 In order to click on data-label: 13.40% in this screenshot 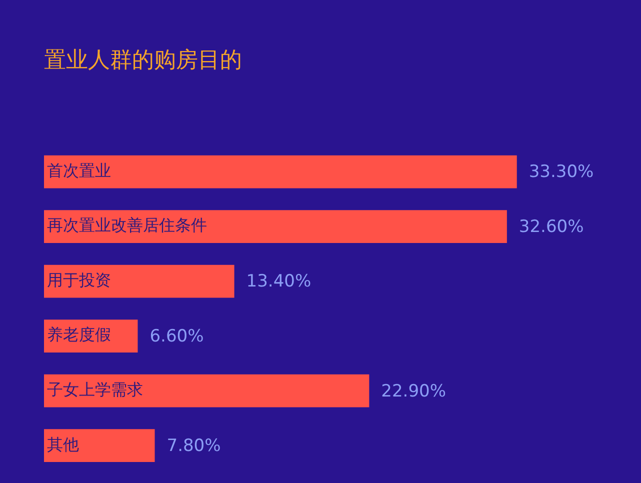, I will do `click(279, 282)`.